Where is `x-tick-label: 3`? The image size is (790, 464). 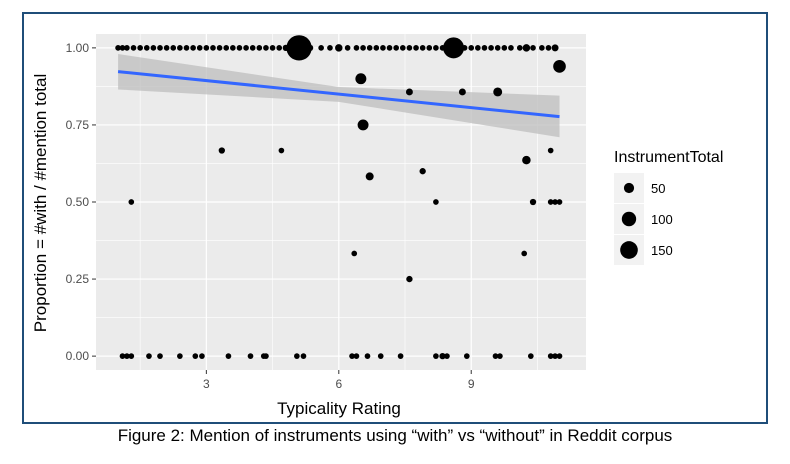
x-tick-label: 3 is located at coordinates (206, 384).